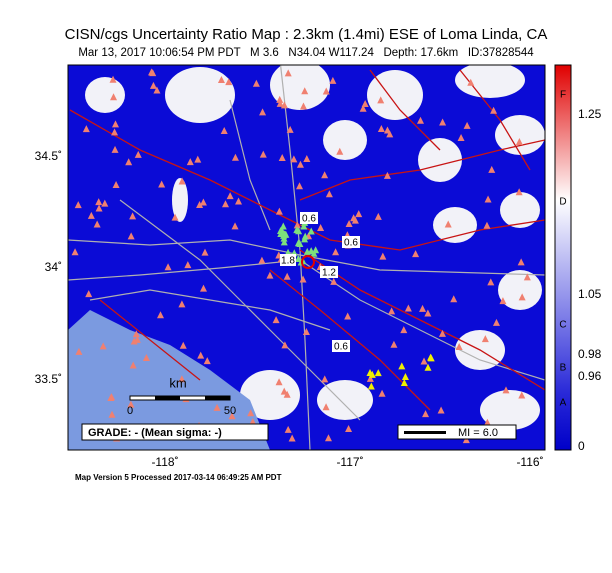 This screenshot has width=612, height=573. I want to click on colorbar-ticks: 1.25 1.05 0.98 0.96 0, so click(590, 280).